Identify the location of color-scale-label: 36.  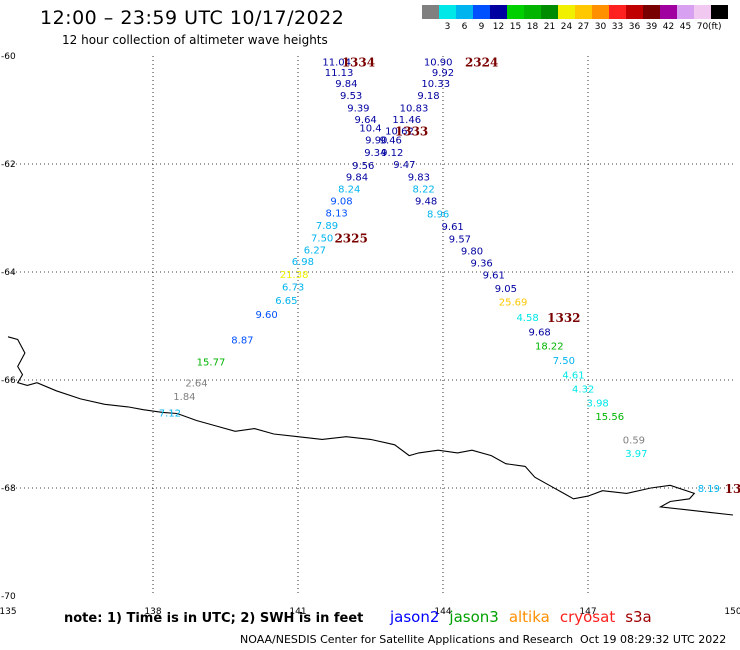
(634, 27).